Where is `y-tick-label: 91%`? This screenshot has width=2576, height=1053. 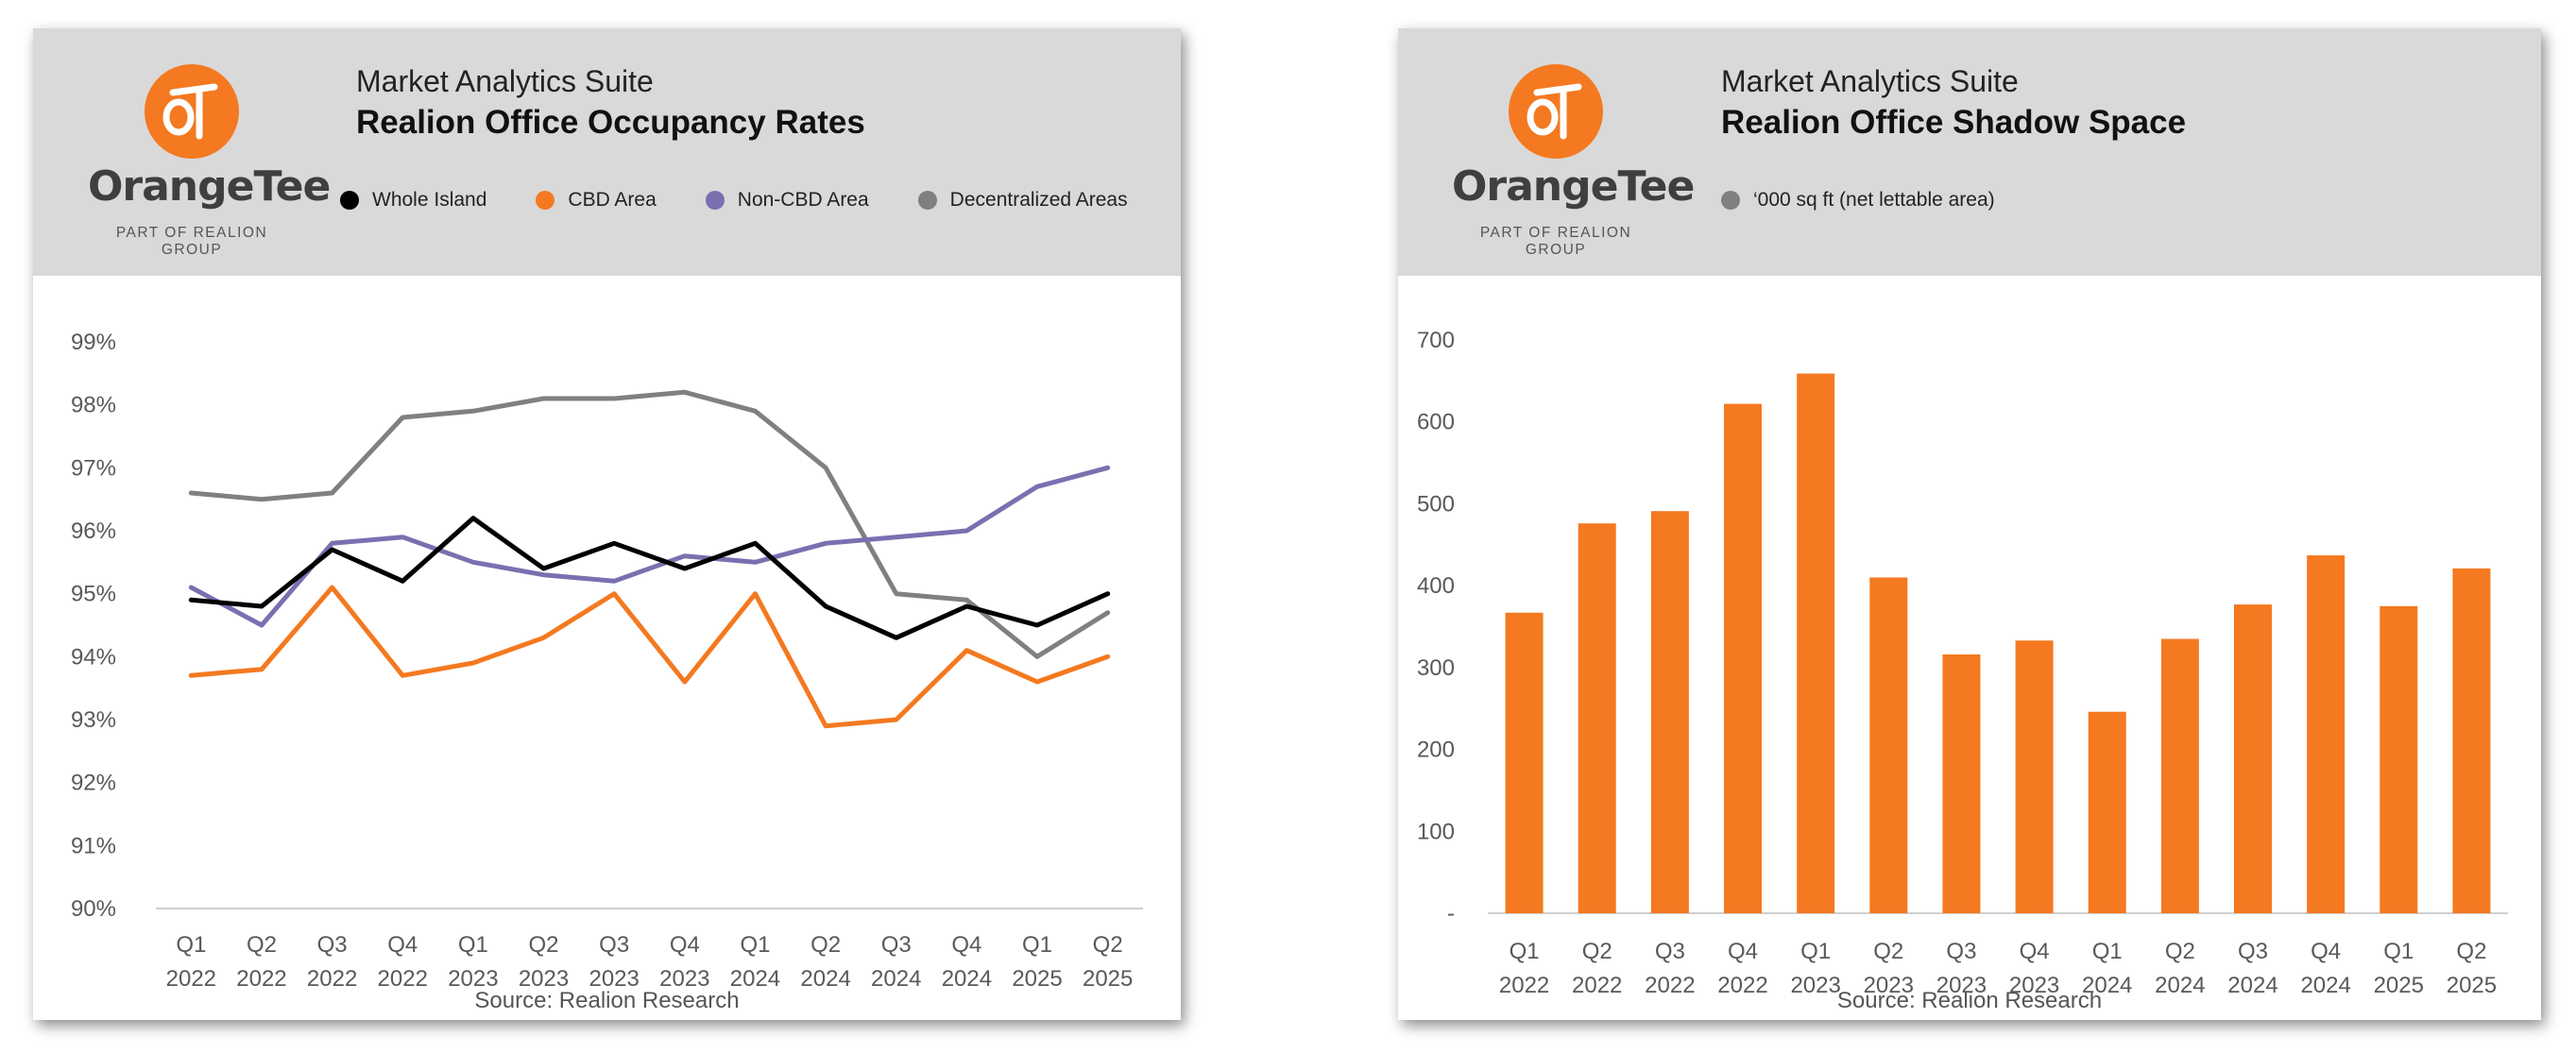 y-tick-label: 91% is located at coordinates (94, 845).